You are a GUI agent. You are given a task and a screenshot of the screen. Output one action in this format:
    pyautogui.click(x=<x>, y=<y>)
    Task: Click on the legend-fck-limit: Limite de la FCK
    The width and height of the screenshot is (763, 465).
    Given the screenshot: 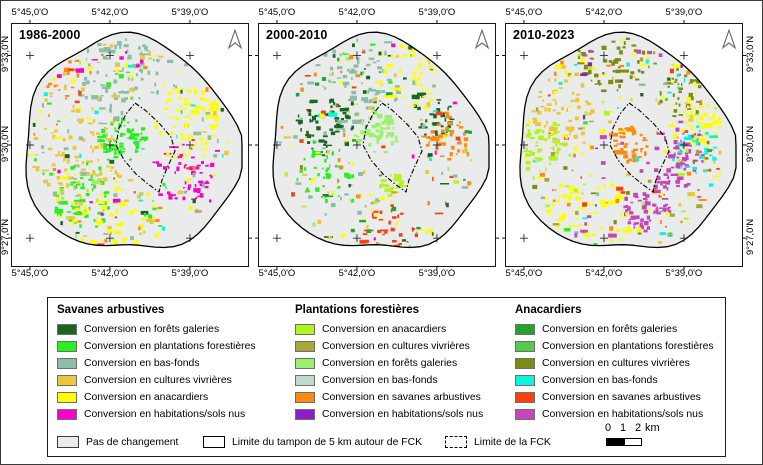 What is the action you would take?
    pyautogui.click(x=498, y=442)
    